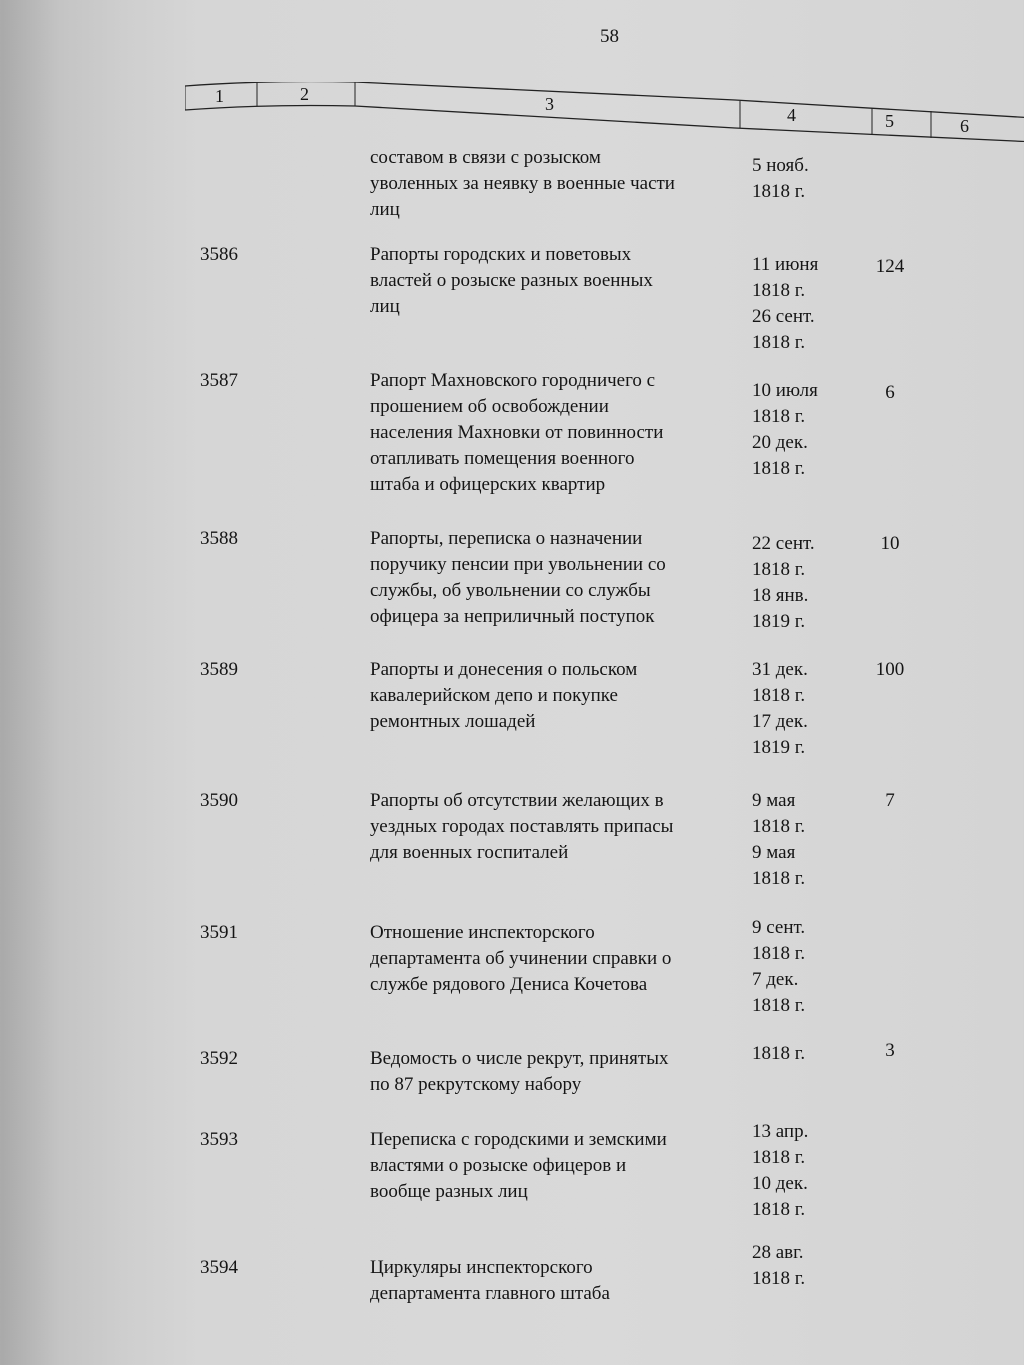  I want to click on file-dates: 22 сент. 1818 г. 18 янв. 1819 г., so click(783, 583).